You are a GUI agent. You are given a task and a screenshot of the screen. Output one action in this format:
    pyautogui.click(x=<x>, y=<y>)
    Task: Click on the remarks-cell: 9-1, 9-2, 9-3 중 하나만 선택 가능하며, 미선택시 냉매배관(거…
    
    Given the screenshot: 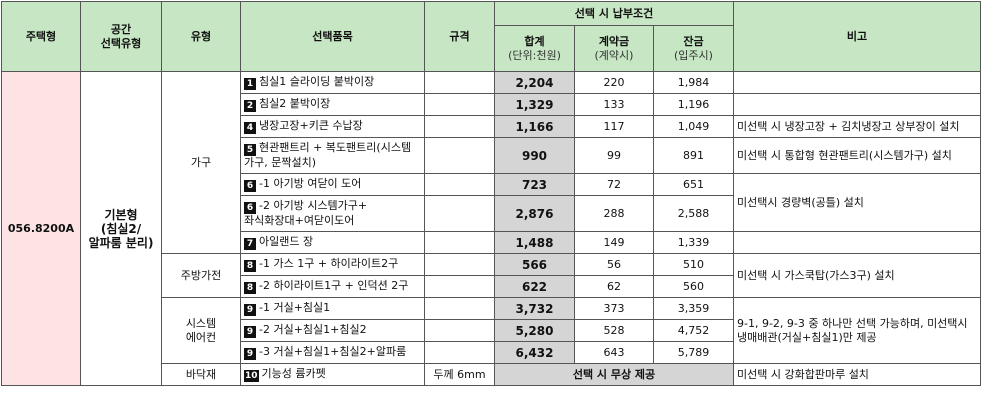 What is the action you would take?
    pyautogui.click(x=857, y=330)
    